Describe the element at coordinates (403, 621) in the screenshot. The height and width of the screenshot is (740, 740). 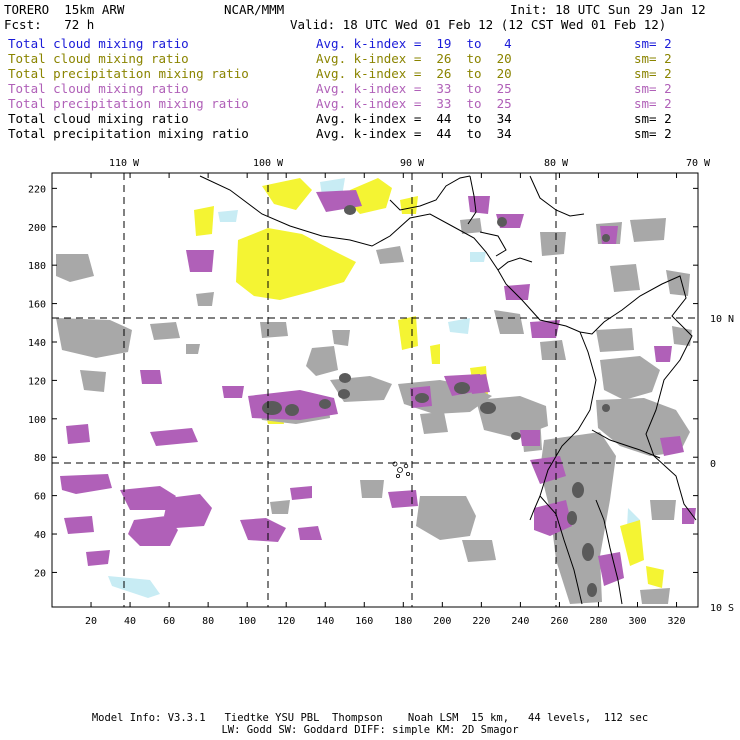
I see `x-tick-label: 180` at that location.